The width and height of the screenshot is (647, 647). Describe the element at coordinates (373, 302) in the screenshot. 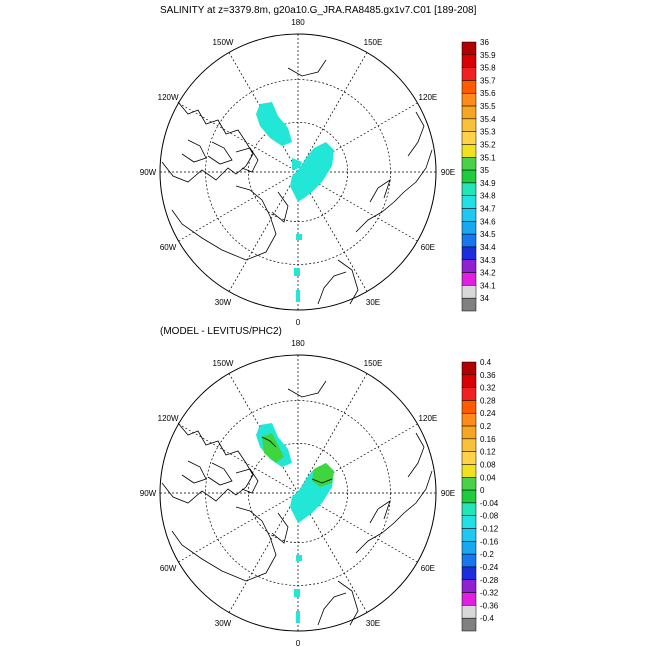

I see `longitude-label: 30E` at that location.